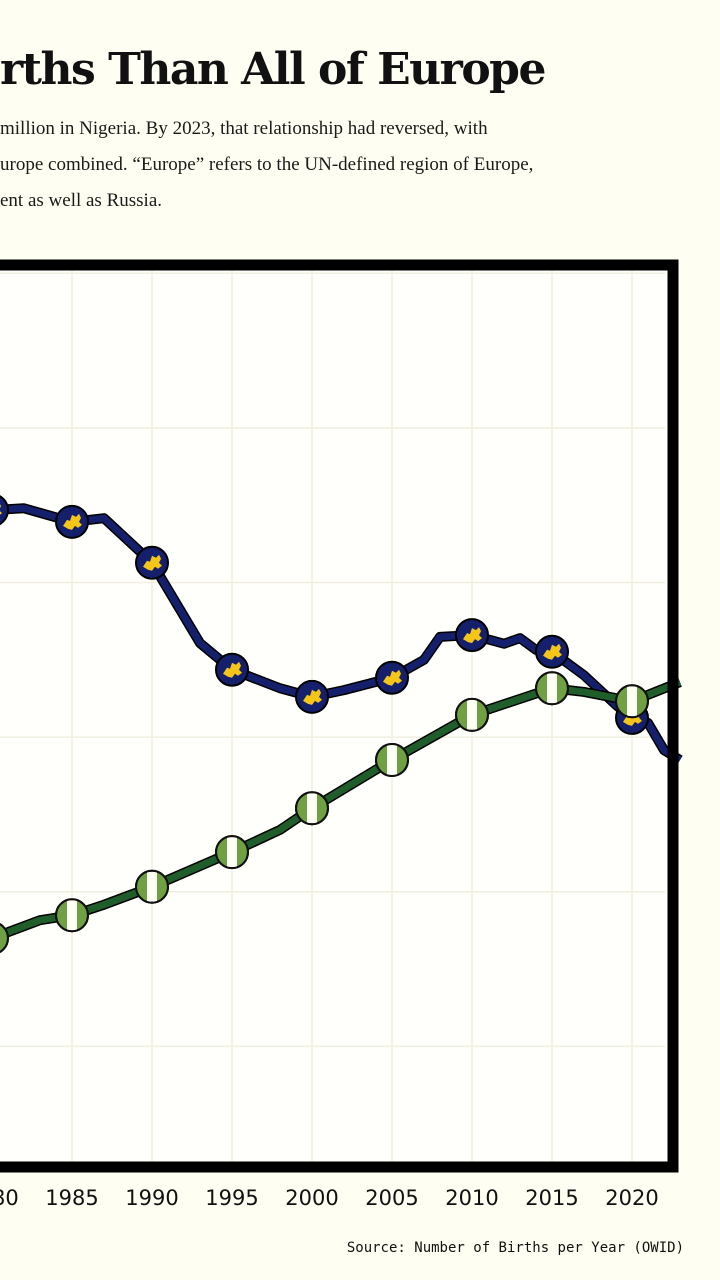 This screenshot has width=720, height=1280. I want to click on subtitle-line: ent as well as Russia., so click(81, 200).